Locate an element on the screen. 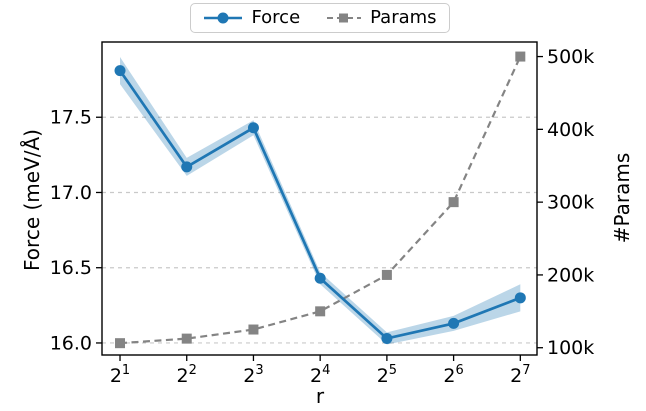  legend-label-force: Force is located at coordinates (276, 17).